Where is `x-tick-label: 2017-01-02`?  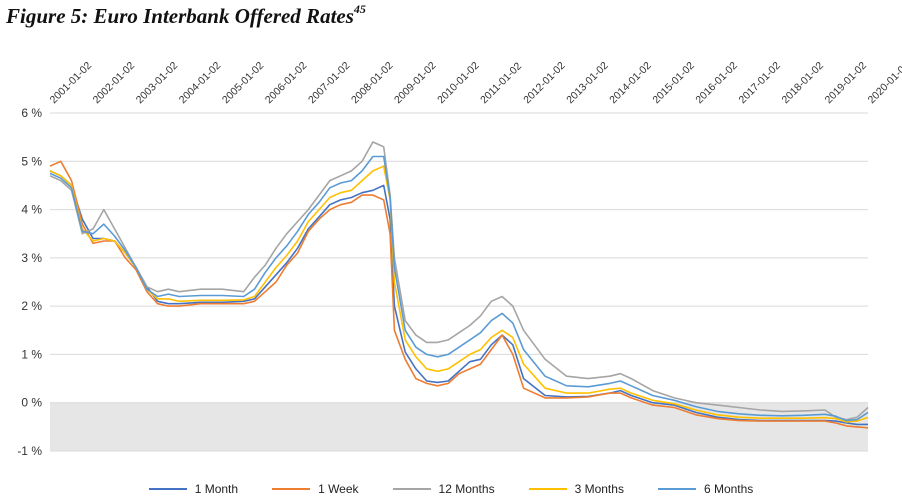
x-tick-label: 2017-01-02 is located at coordinates (759, 83).